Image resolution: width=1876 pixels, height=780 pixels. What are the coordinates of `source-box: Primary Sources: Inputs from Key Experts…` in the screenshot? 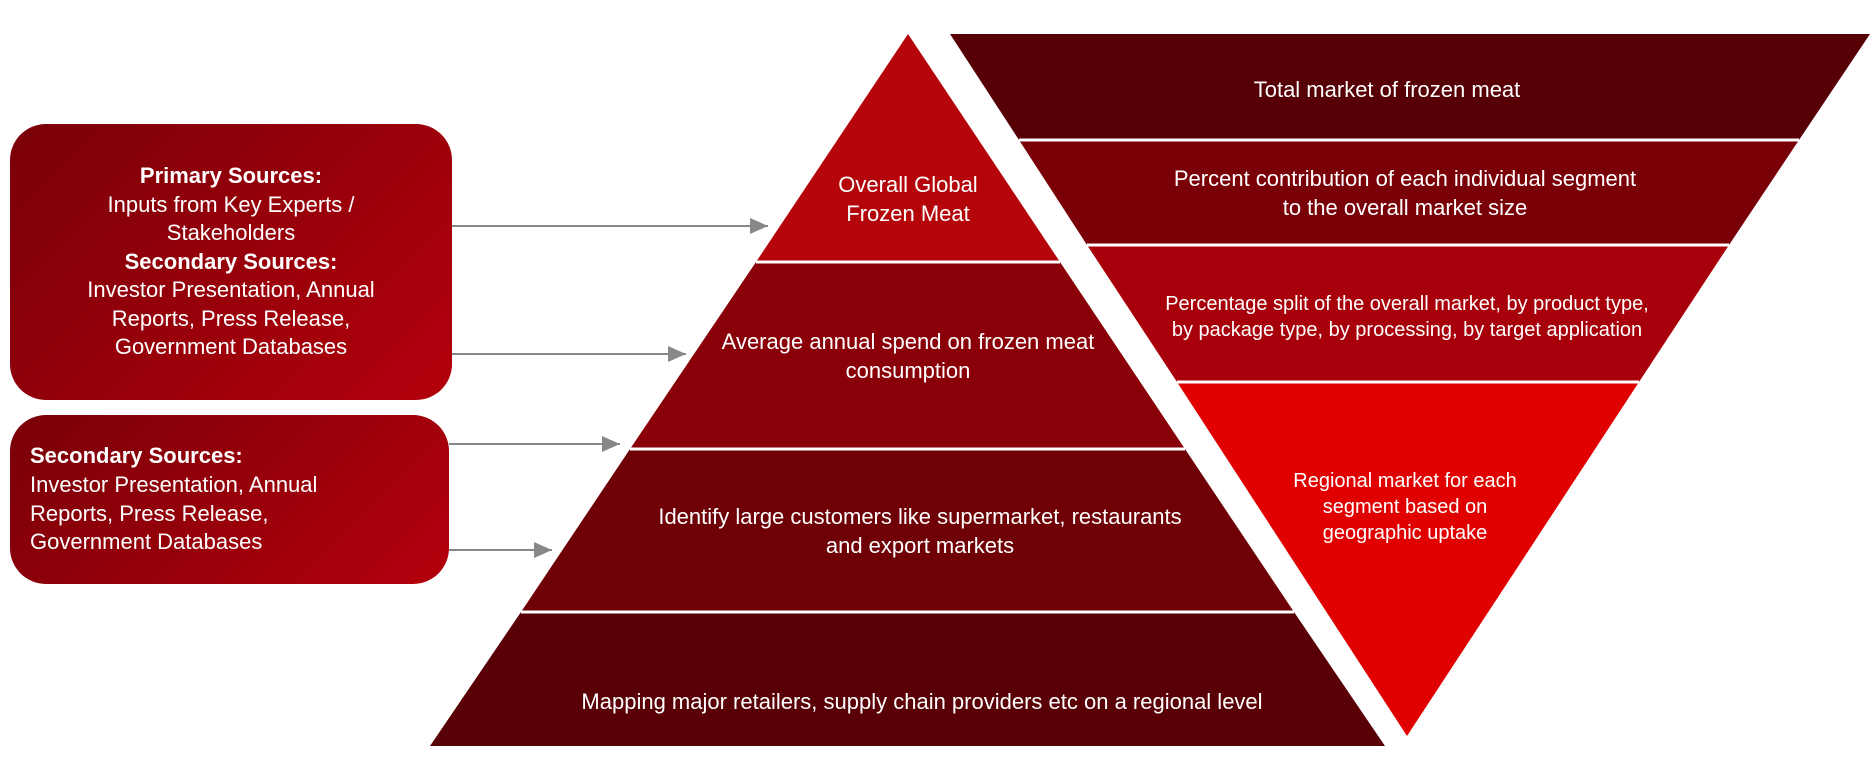 It's located at (231, 262).